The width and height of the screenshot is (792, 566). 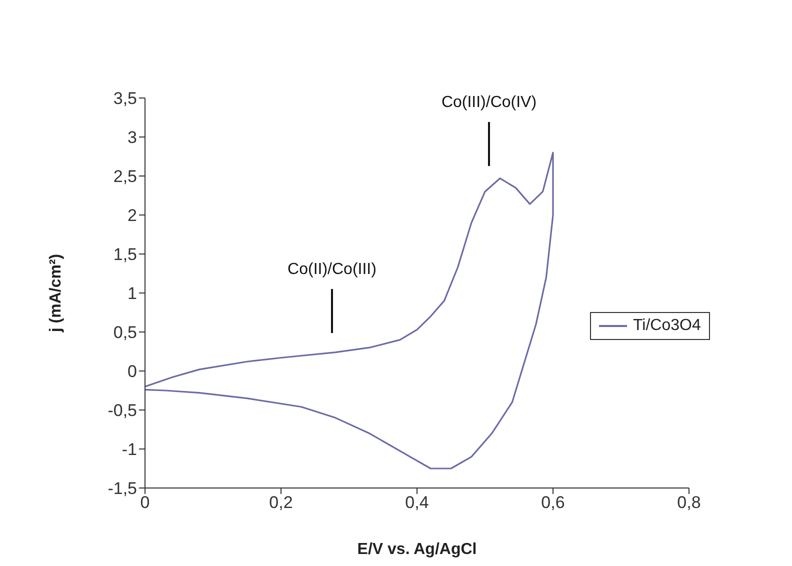 What do you see at coordinates (132, 216) in the screenshot?
I see `y-tick-label: 2` at bounding box center [132, 216].